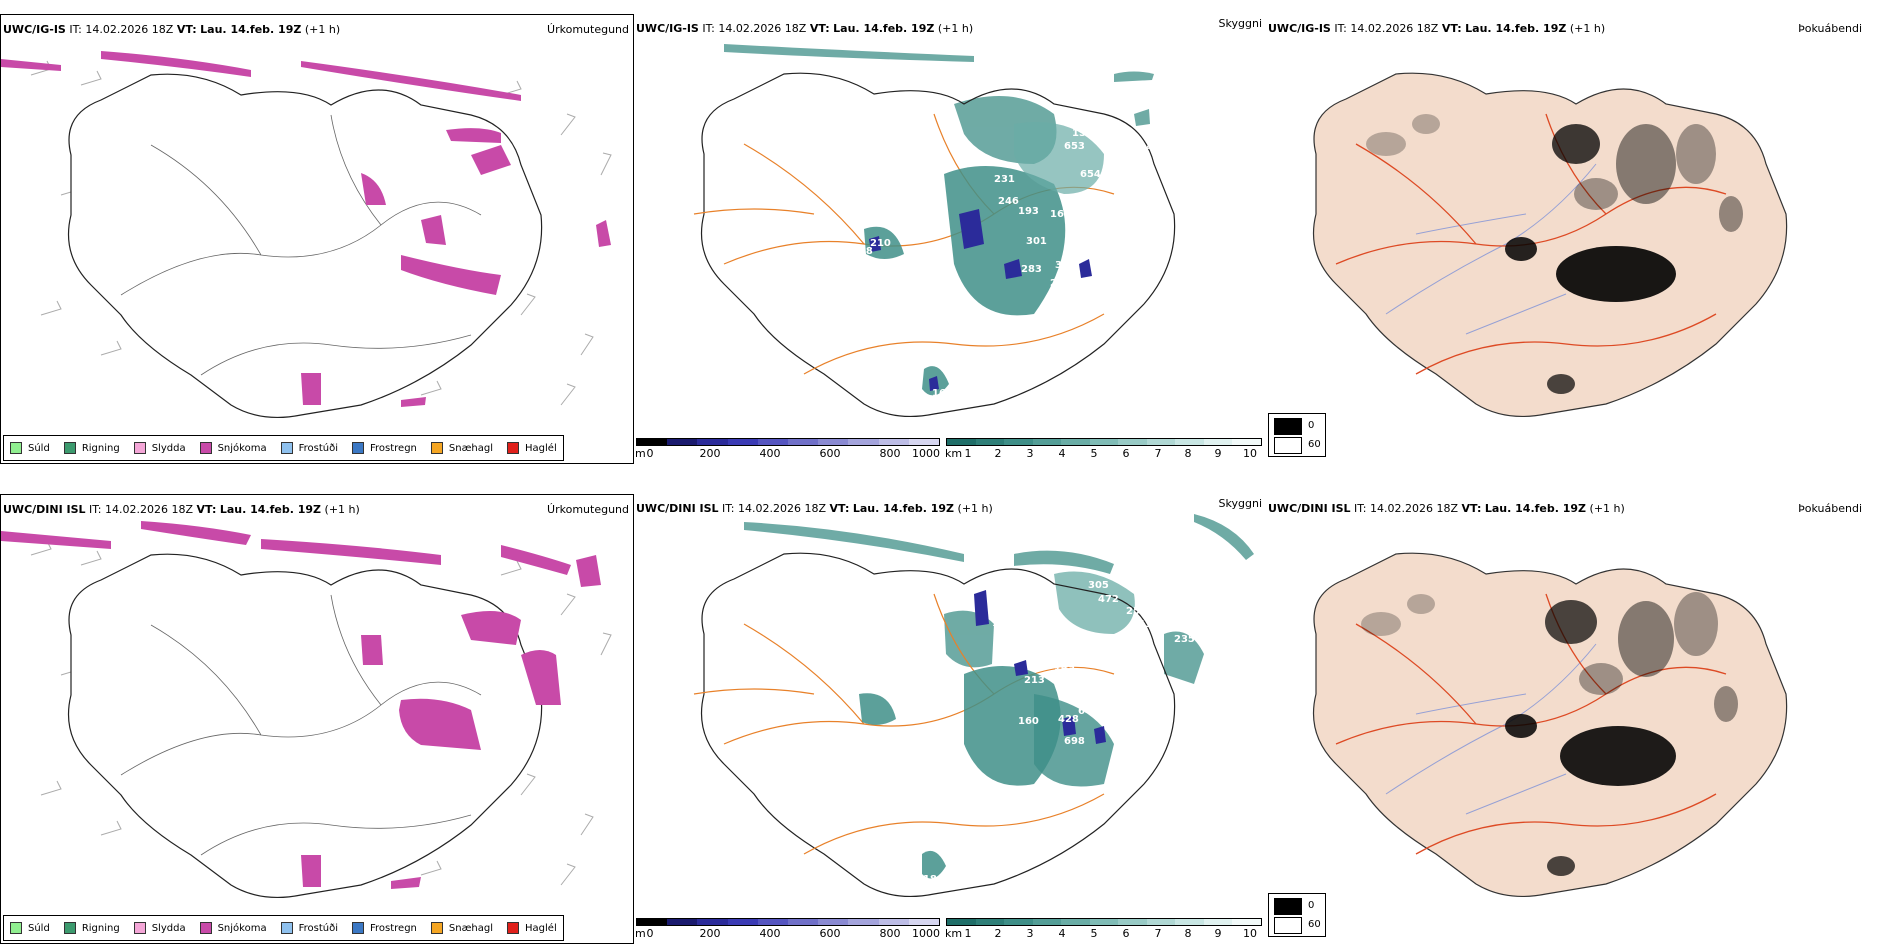  Describe the element at coordinates (922, 705) in the screenshot. I see `cloud-base-label: 139` at that location.